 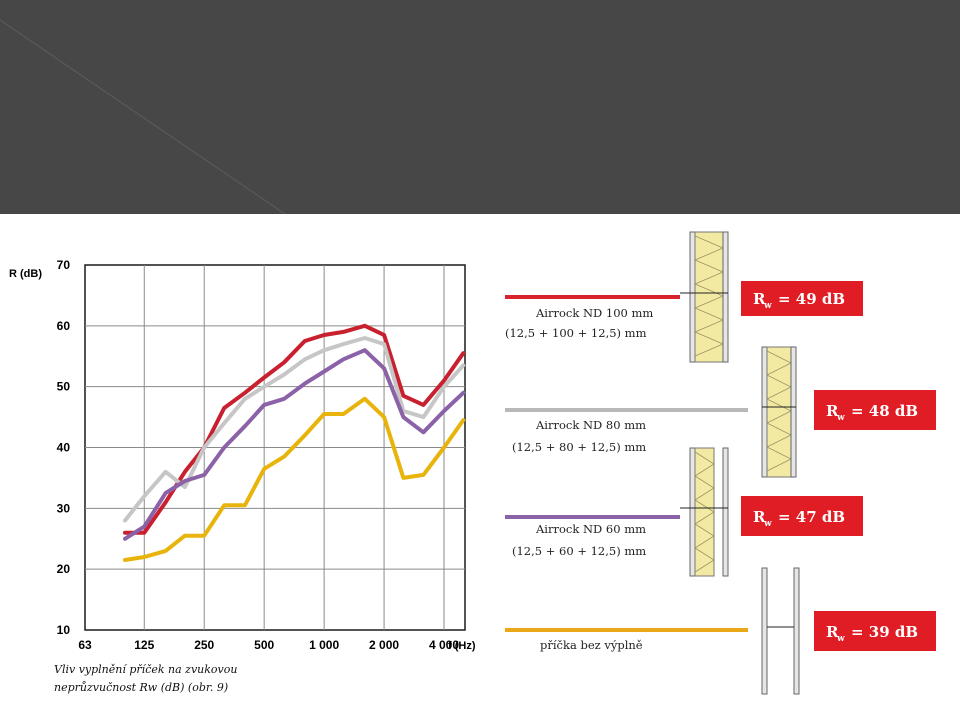 What do you see at coordinates (204, 645) in the screenshot?
I see `x-tick-label: 250` at bounding box center [204, 645].